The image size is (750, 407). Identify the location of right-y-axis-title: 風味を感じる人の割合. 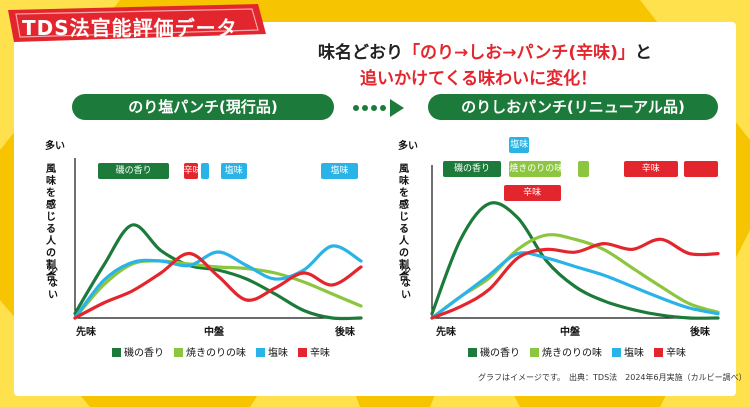
(404, 223).